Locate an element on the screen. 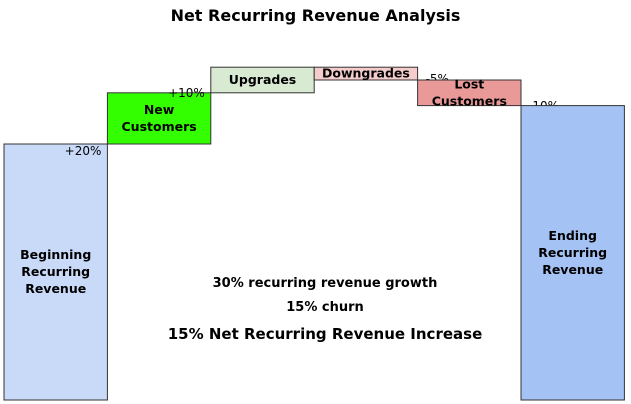 The width and height of the screenshot is (631, 404). bar-downgrades is located at coordinates (366, 73).